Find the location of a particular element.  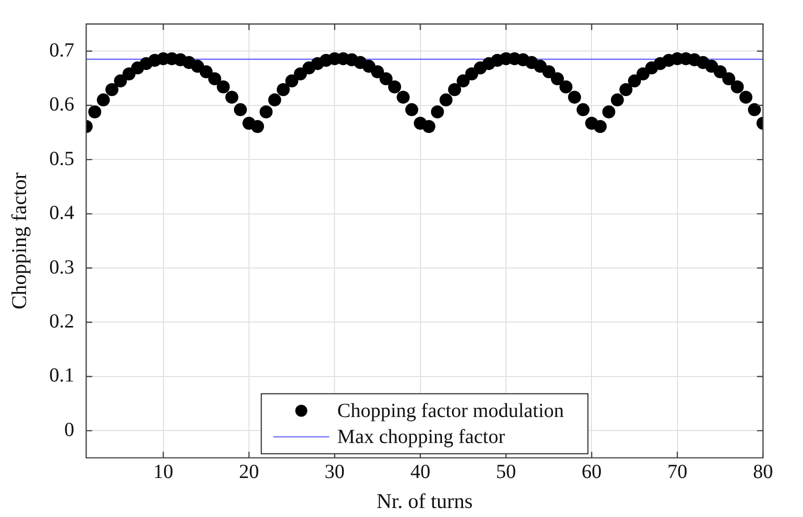

y-tick-label: 0.5 is located at coordinates (61, 159).